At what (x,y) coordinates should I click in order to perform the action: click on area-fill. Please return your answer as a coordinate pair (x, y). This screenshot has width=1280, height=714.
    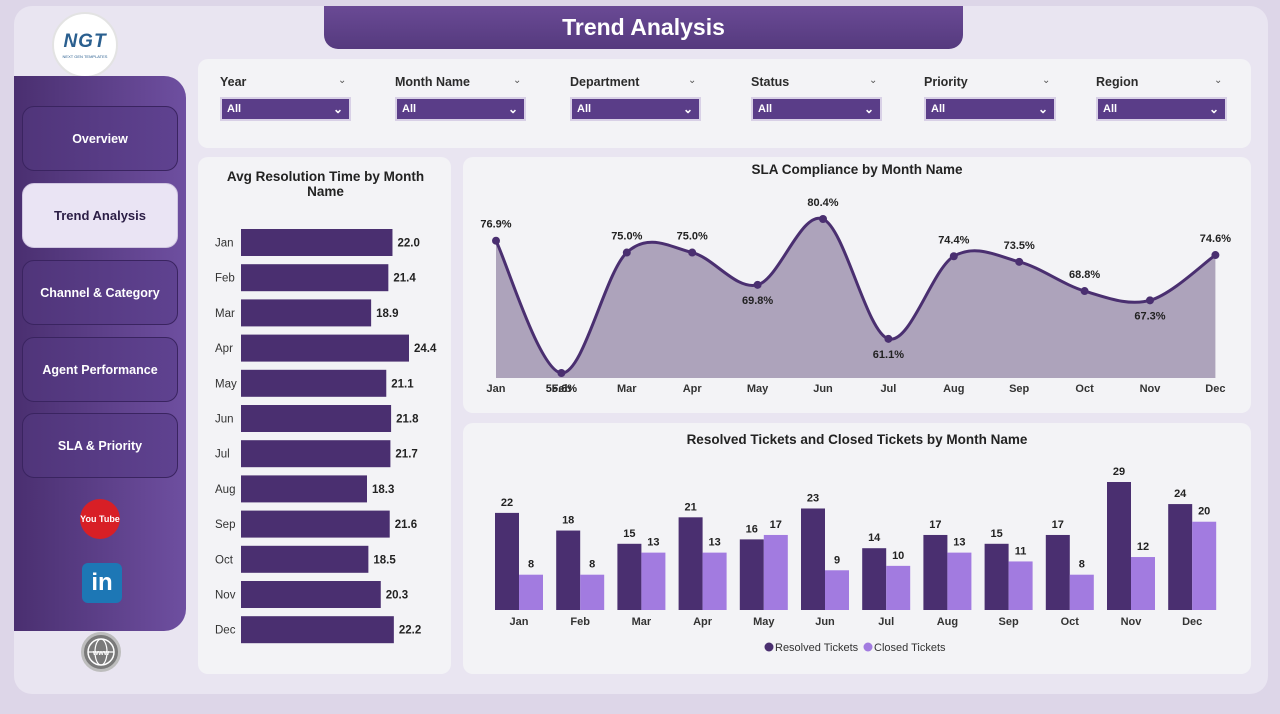
    Looking at the image, I should click on (856, 298).